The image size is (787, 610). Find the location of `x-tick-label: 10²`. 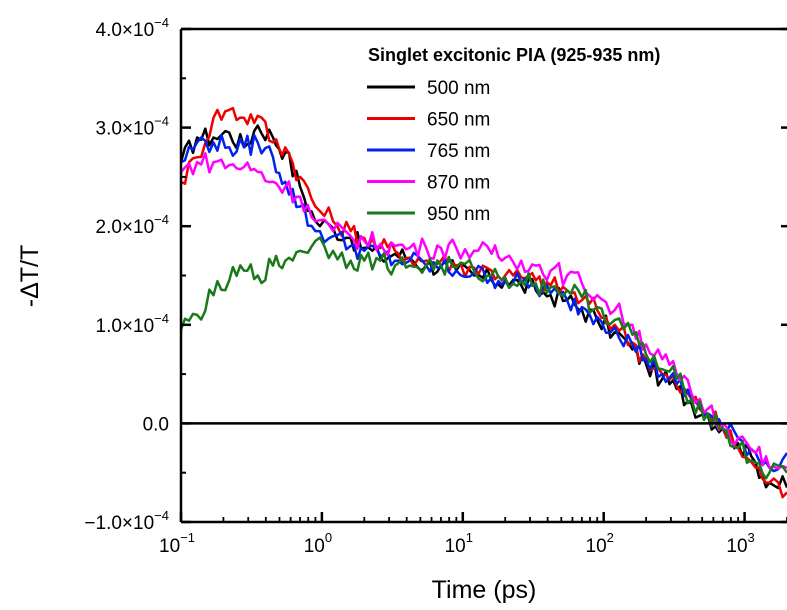

x-tick-label: 10² is located at coordinates (600, 543).